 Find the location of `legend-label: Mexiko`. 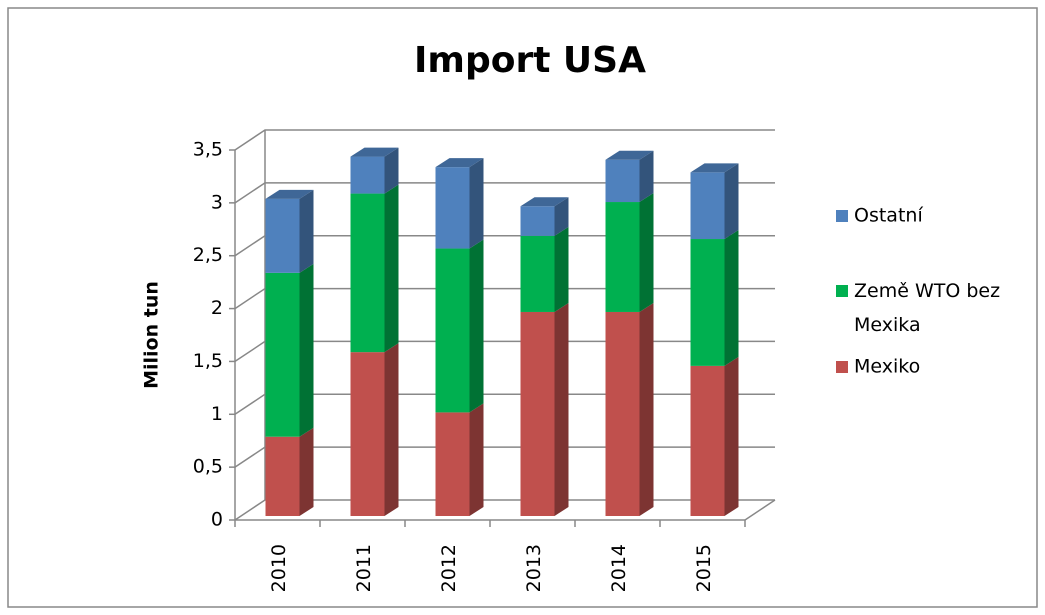

legend-label: Mexiko is located at coordinates (887, 367).